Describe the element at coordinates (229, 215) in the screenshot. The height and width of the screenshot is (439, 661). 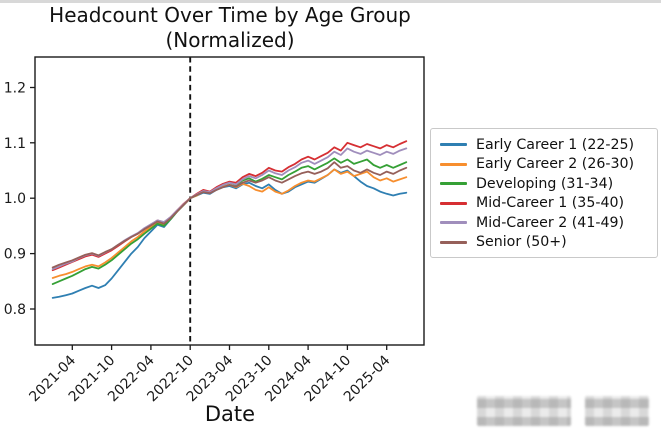
I see `series-line` at that location.